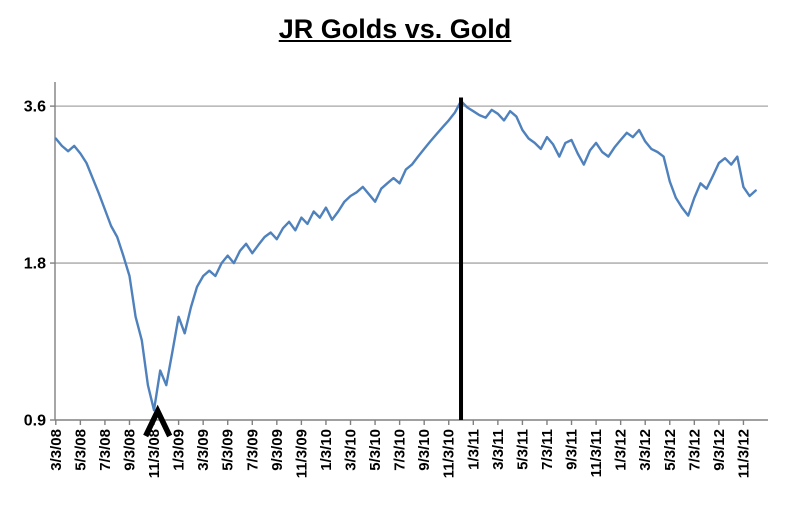  I want to click on x-tick-label: 9/3/09, so click(277, 450).